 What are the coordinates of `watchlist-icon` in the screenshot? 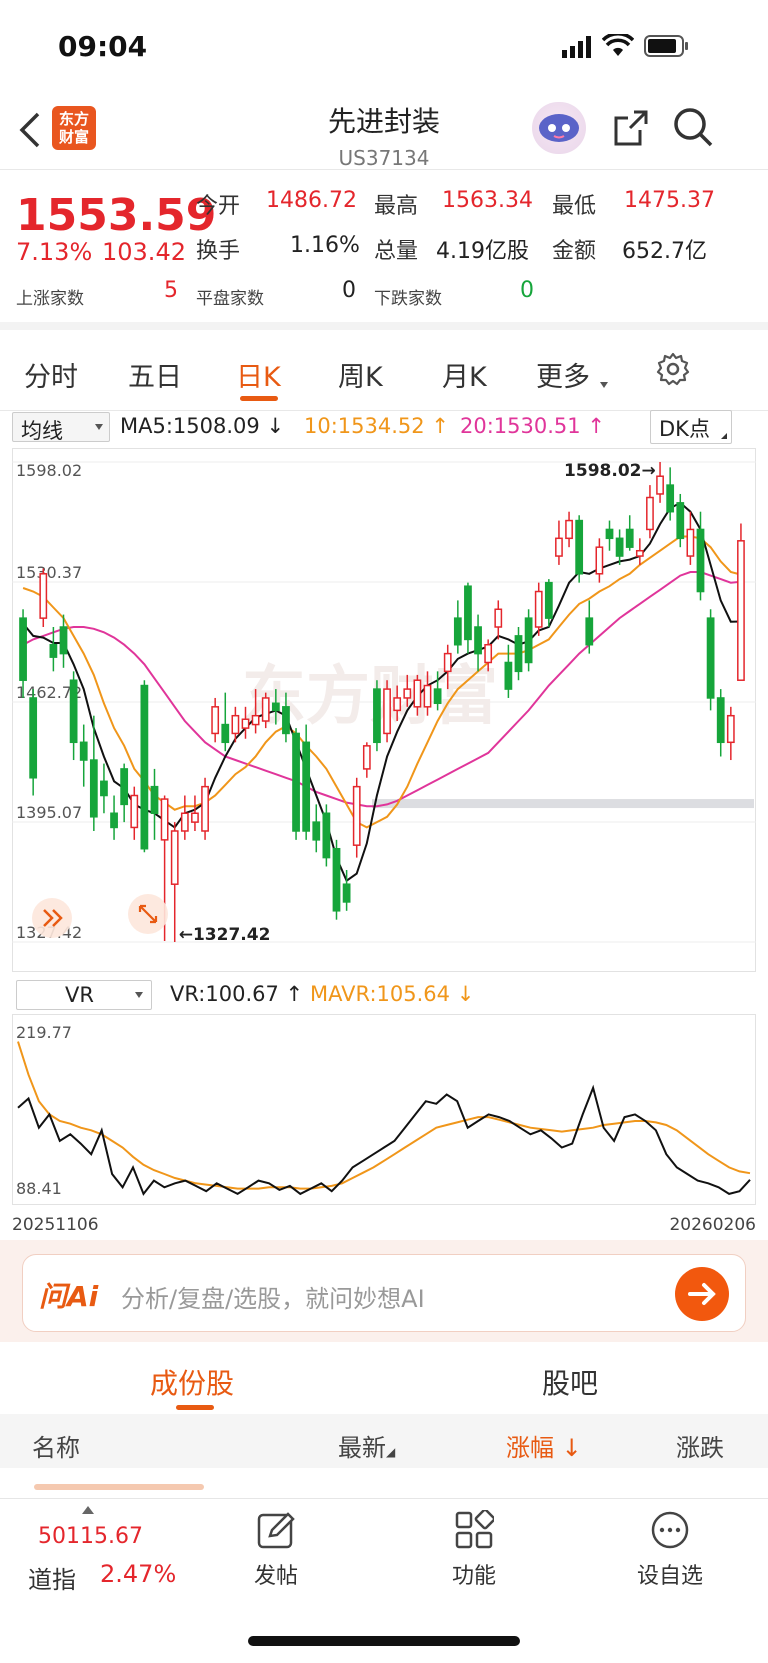 It's located at (670, 1532).